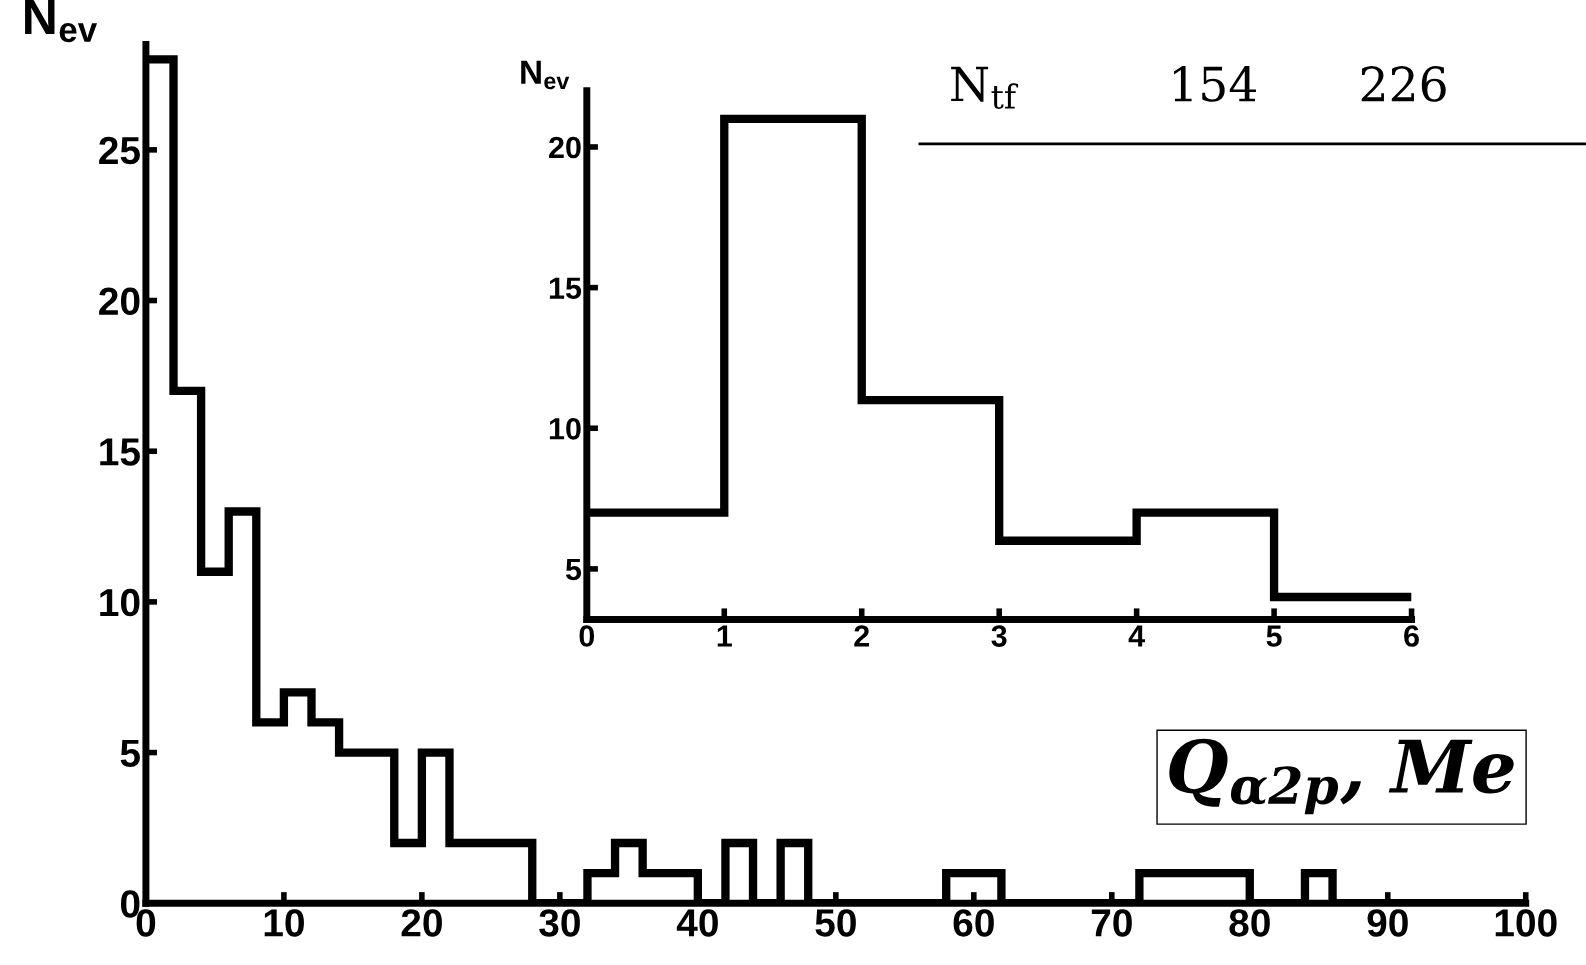 The height and width of the screenshot is (965, 1586). What do you see at coordinates (1274, 636) in the screenshot?
I see `x-tick-label: 5` at bounding box center [1274, 636].